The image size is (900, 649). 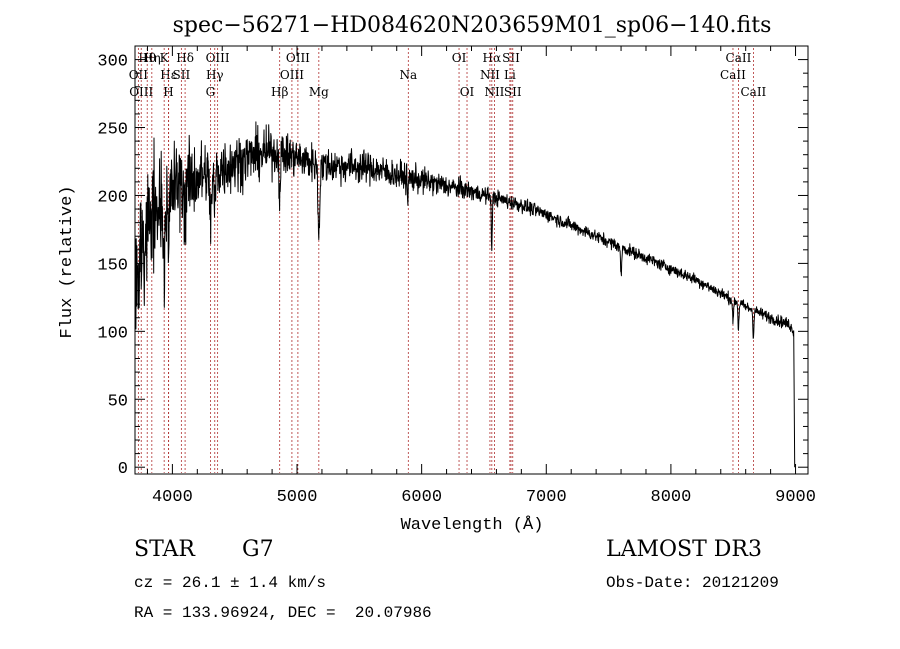 What do you see at coordinates (112, 265) in the screenshot?
I see `y-tick-label: 150` at bounding box center [112, 265].